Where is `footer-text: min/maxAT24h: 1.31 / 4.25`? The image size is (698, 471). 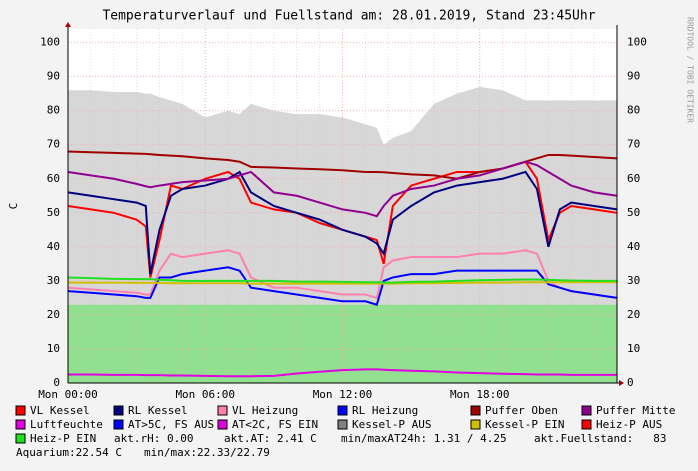 footer-text: min/maxAT24h: 1.31 / 4.25 is located at coordinates (424, 438).